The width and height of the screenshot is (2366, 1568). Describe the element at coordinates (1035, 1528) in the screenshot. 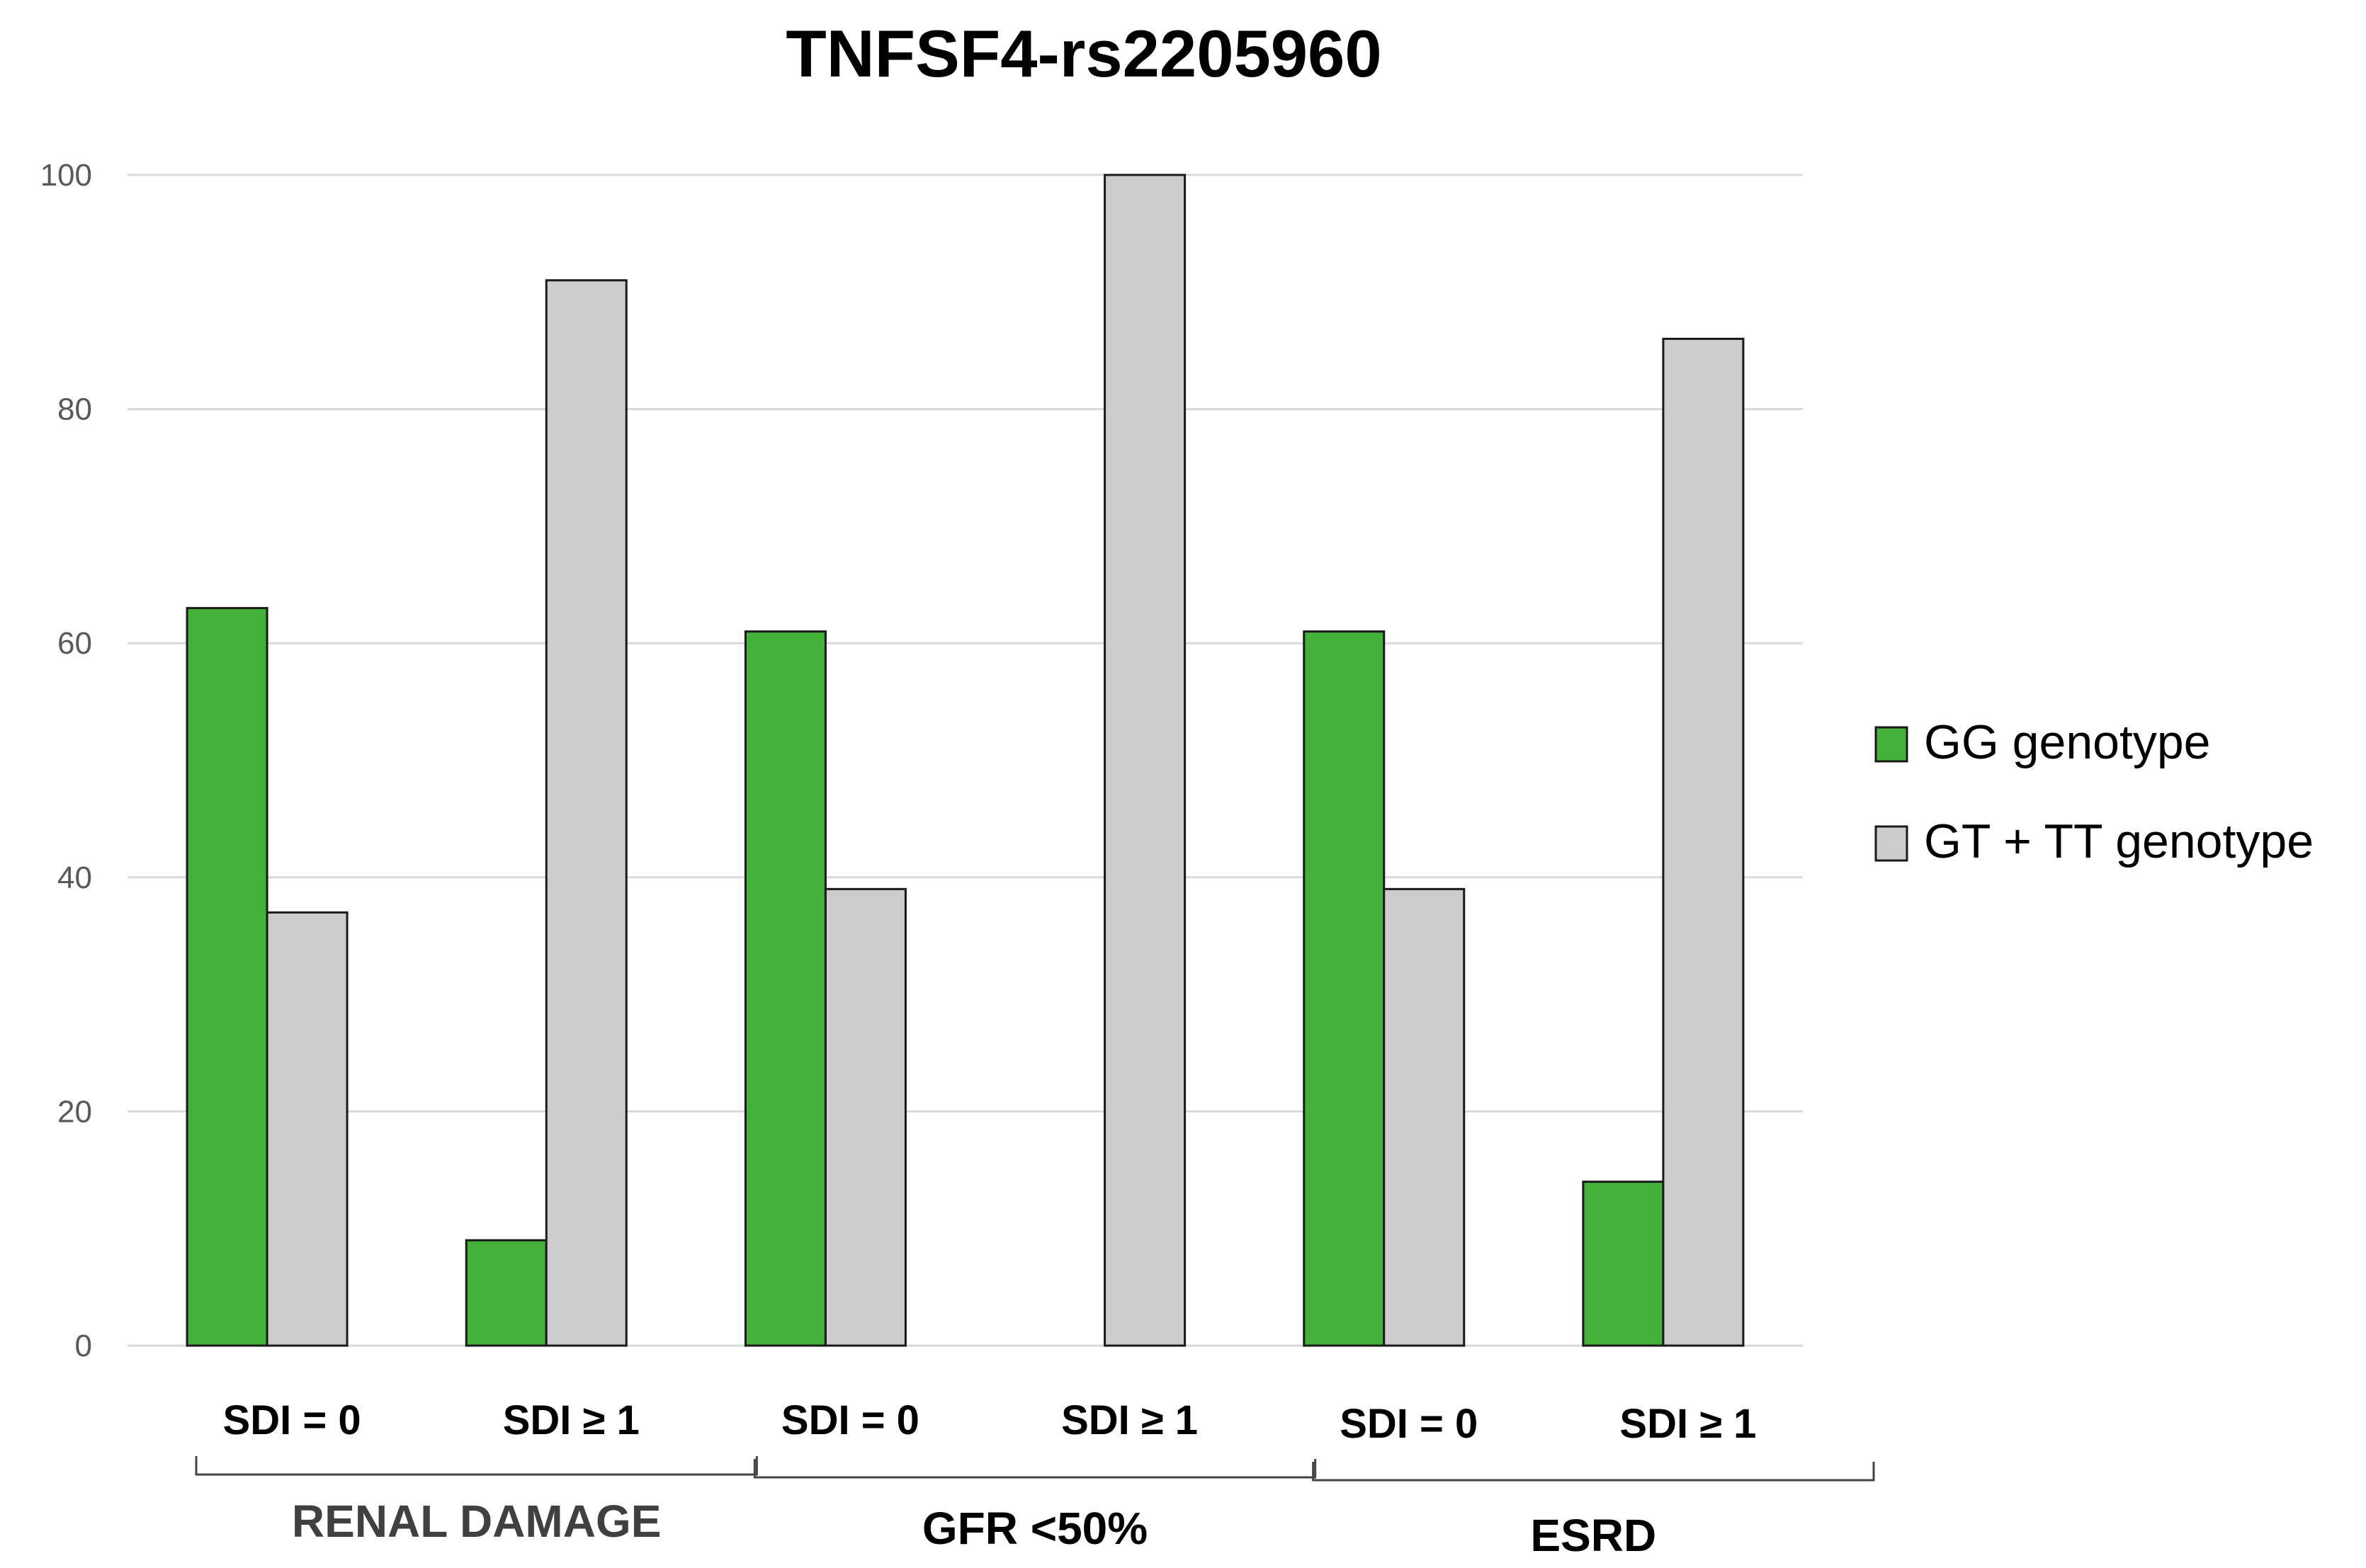

I see `group-label: GFR <50%` at that location.